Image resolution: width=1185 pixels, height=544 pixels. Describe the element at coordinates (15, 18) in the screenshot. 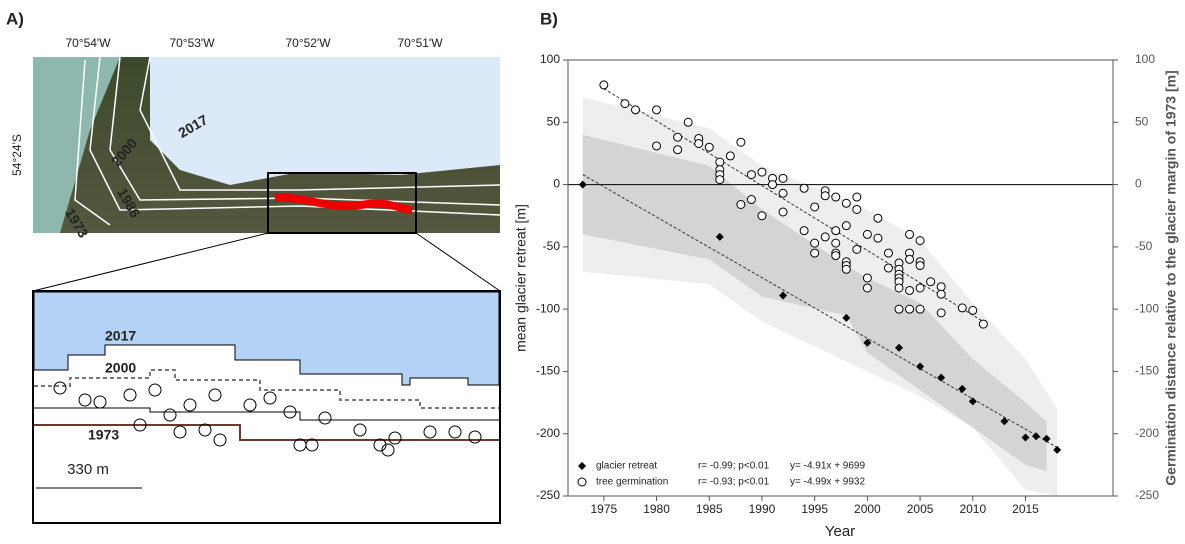

I see `panel-label: A)` at that location.